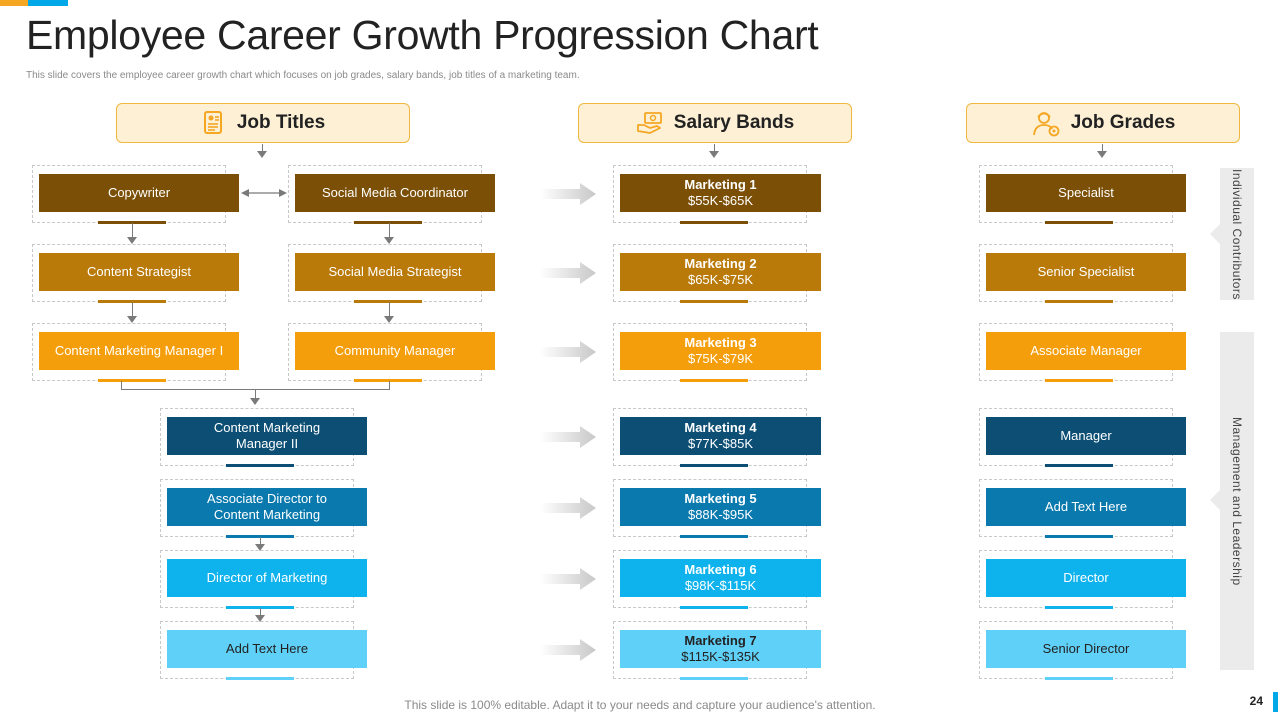 Image resolution: width=1280 pixels, height=720 pixels. What do you see at coordinates (715, 123) in the screenshot?
I see `header-salary-bands: Salary Bands` at bounding box center [715, 123].